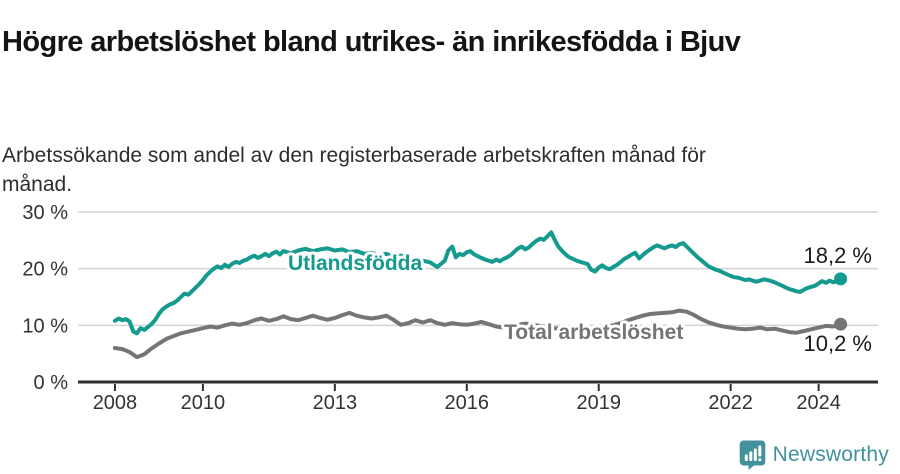 Image resolution: width=900 pixels, height=474 pixels. Describe the element at coordinates (51, 383) in the screenshot. I see `y-axis-tick-label: 0 %` at that location.